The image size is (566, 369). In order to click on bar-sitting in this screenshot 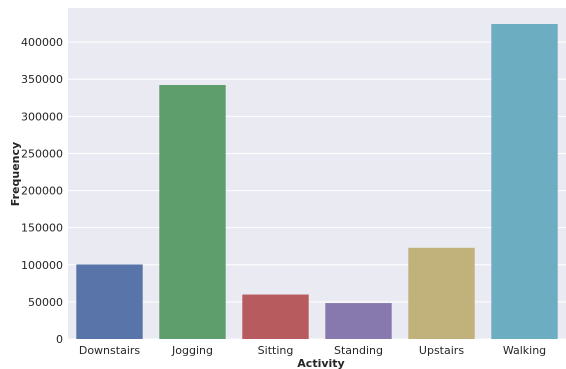, I will do `click(275, 316)`.